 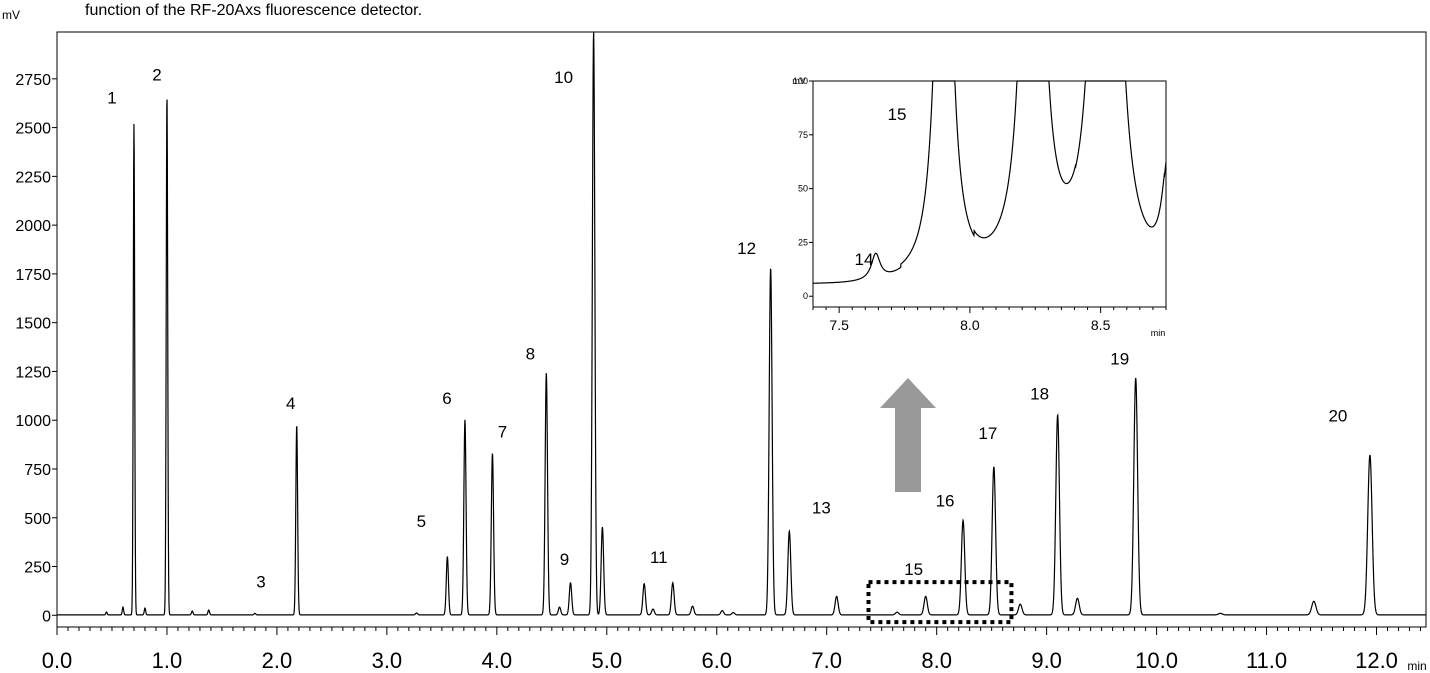 I want to click on inset-trace, so click(x=989, y=182).